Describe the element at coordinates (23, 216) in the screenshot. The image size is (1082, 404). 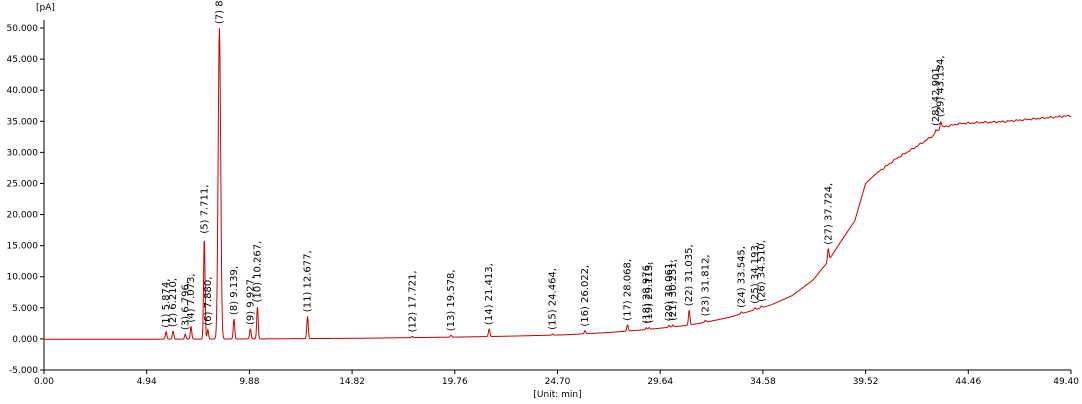
I see `y-tick-label: 20.000` at that location.